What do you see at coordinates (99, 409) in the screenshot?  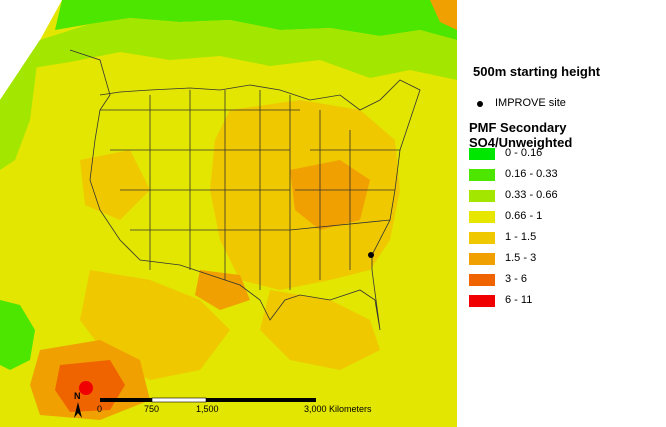 I see `scale-label-0: 0` at bounding box center [99, 409].